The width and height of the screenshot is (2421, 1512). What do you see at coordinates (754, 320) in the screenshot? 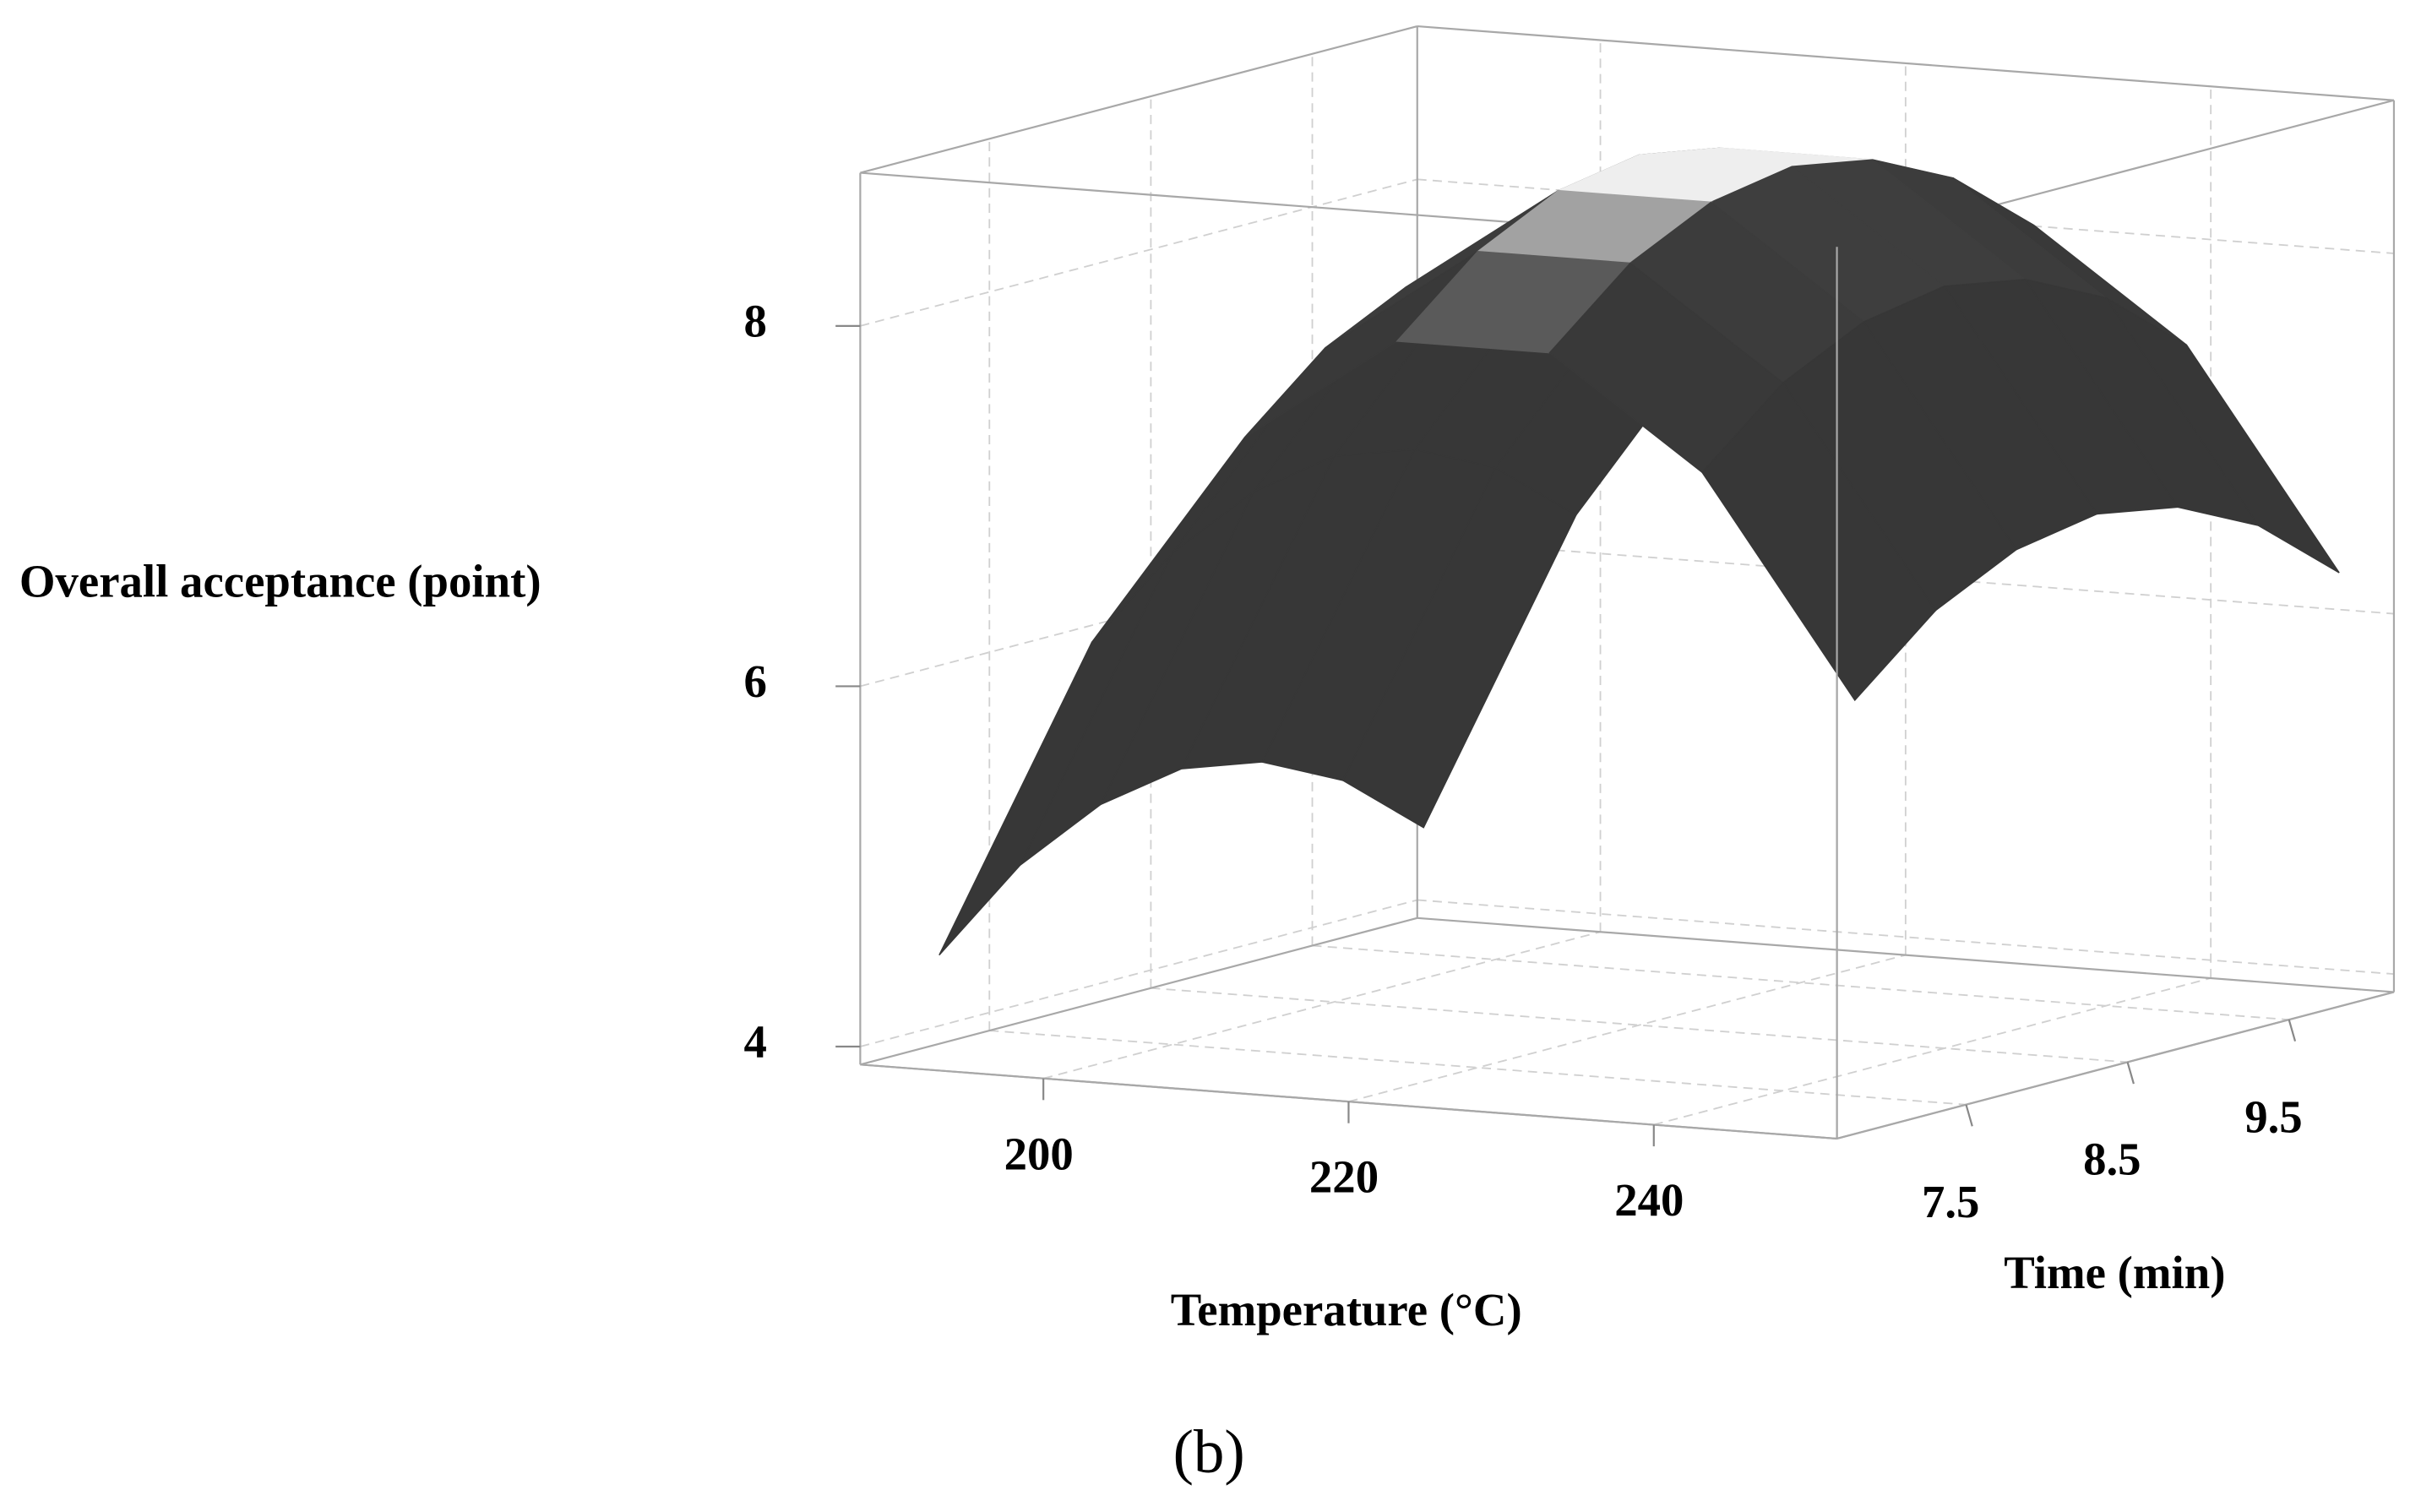
I see `z-tick-label: 8` at bounding box center [754, 320].